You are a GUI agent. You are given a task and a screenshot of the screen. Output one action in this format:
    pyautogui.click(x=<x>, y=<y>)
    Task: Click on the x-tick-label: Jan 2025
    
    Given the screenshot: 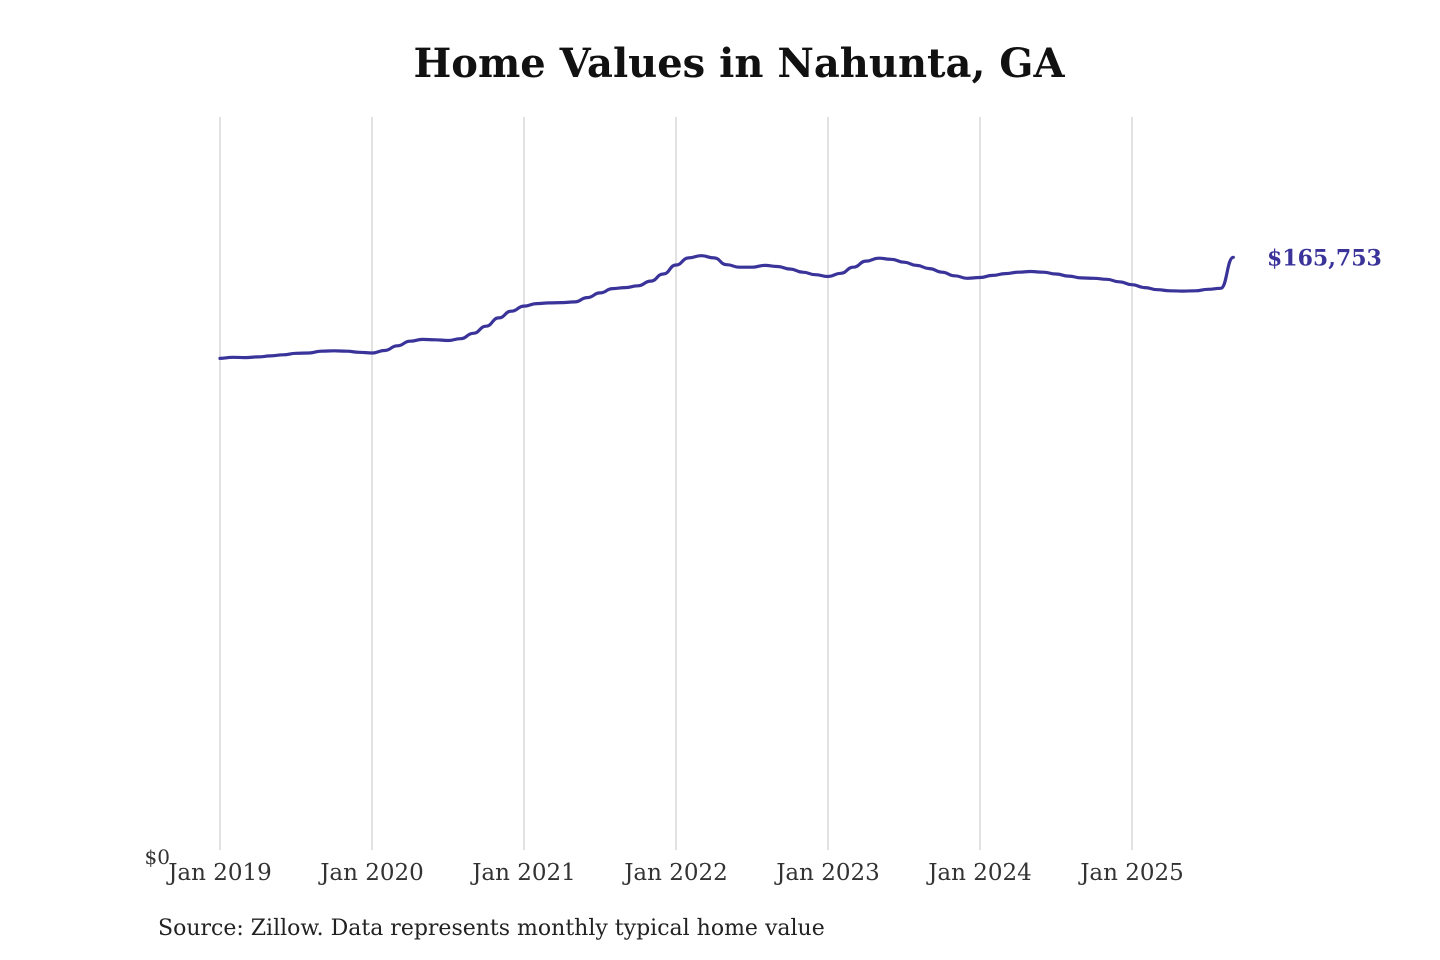 What is the action you would take?
    pyautogui.click(x=1131, y=873)
    